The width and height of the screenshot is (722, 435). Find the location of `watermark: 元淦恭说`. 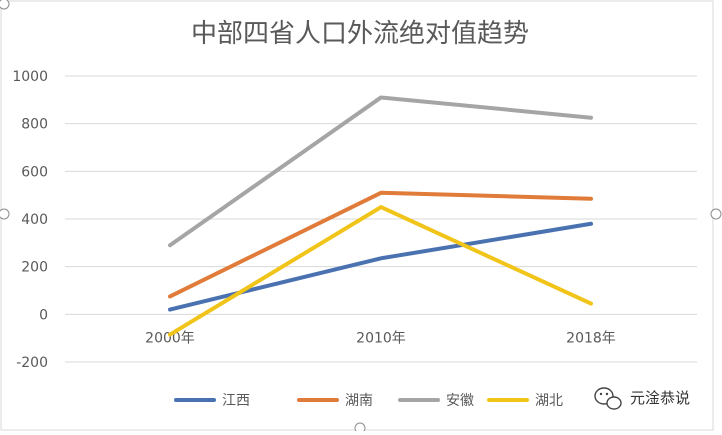

watermark: 元淦恭说 is located at coordinates (642, 398).